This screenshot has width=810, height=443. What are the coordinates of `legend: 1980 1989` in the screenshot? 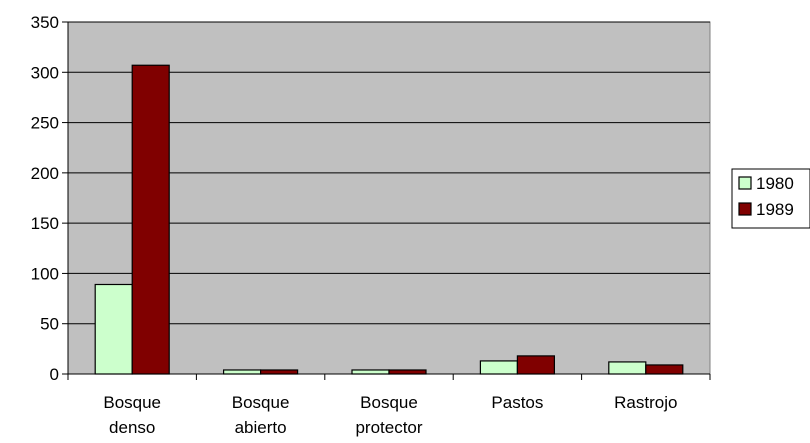 It's located at (770, 198).